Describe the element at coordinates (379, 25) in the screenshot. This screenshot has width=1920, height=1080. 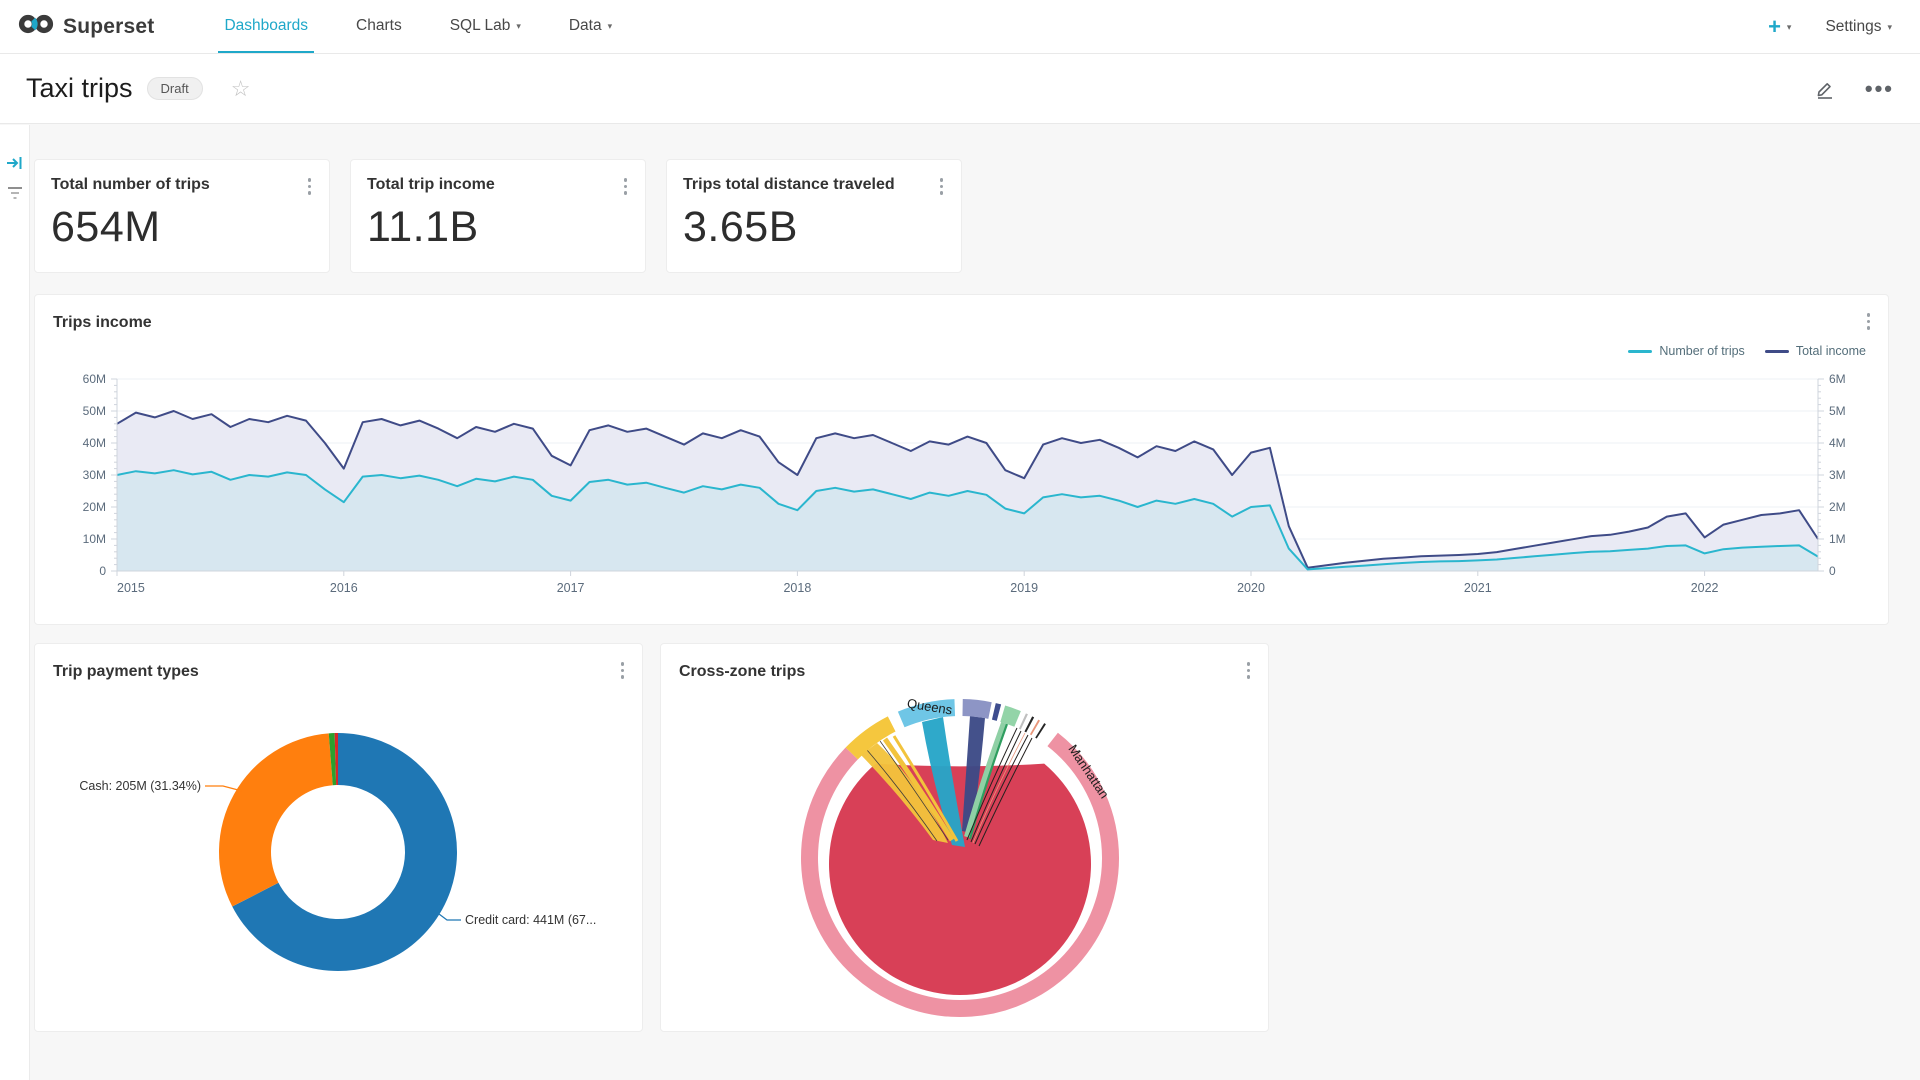
I see `nav-charts: Charts` at that location.